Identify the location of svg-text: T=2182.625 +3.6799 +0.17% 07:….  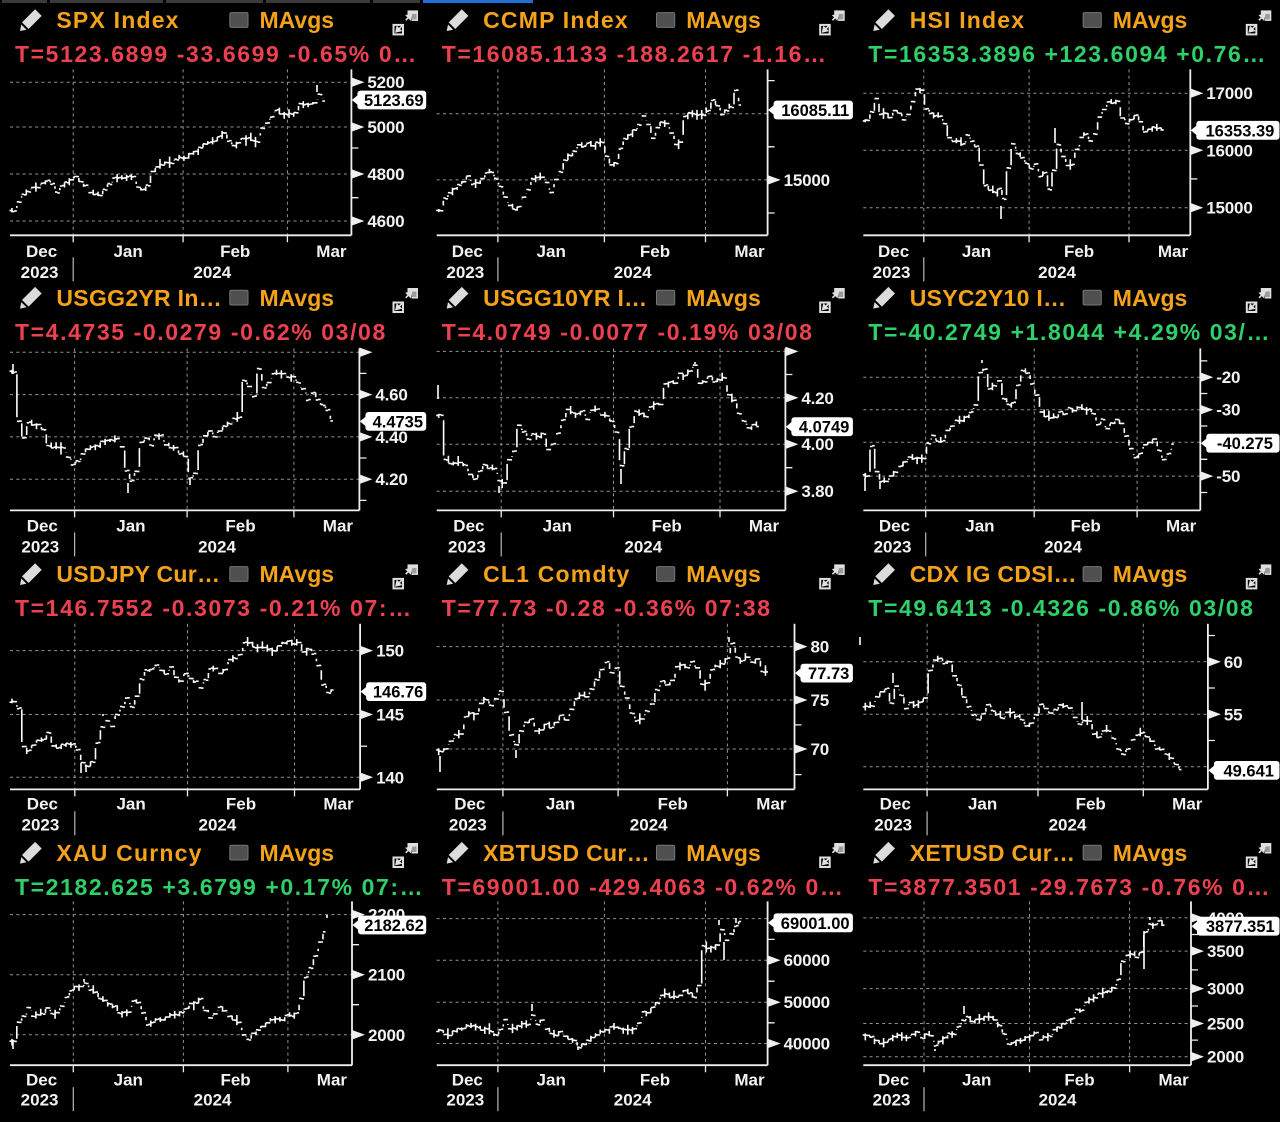
(219, 887).